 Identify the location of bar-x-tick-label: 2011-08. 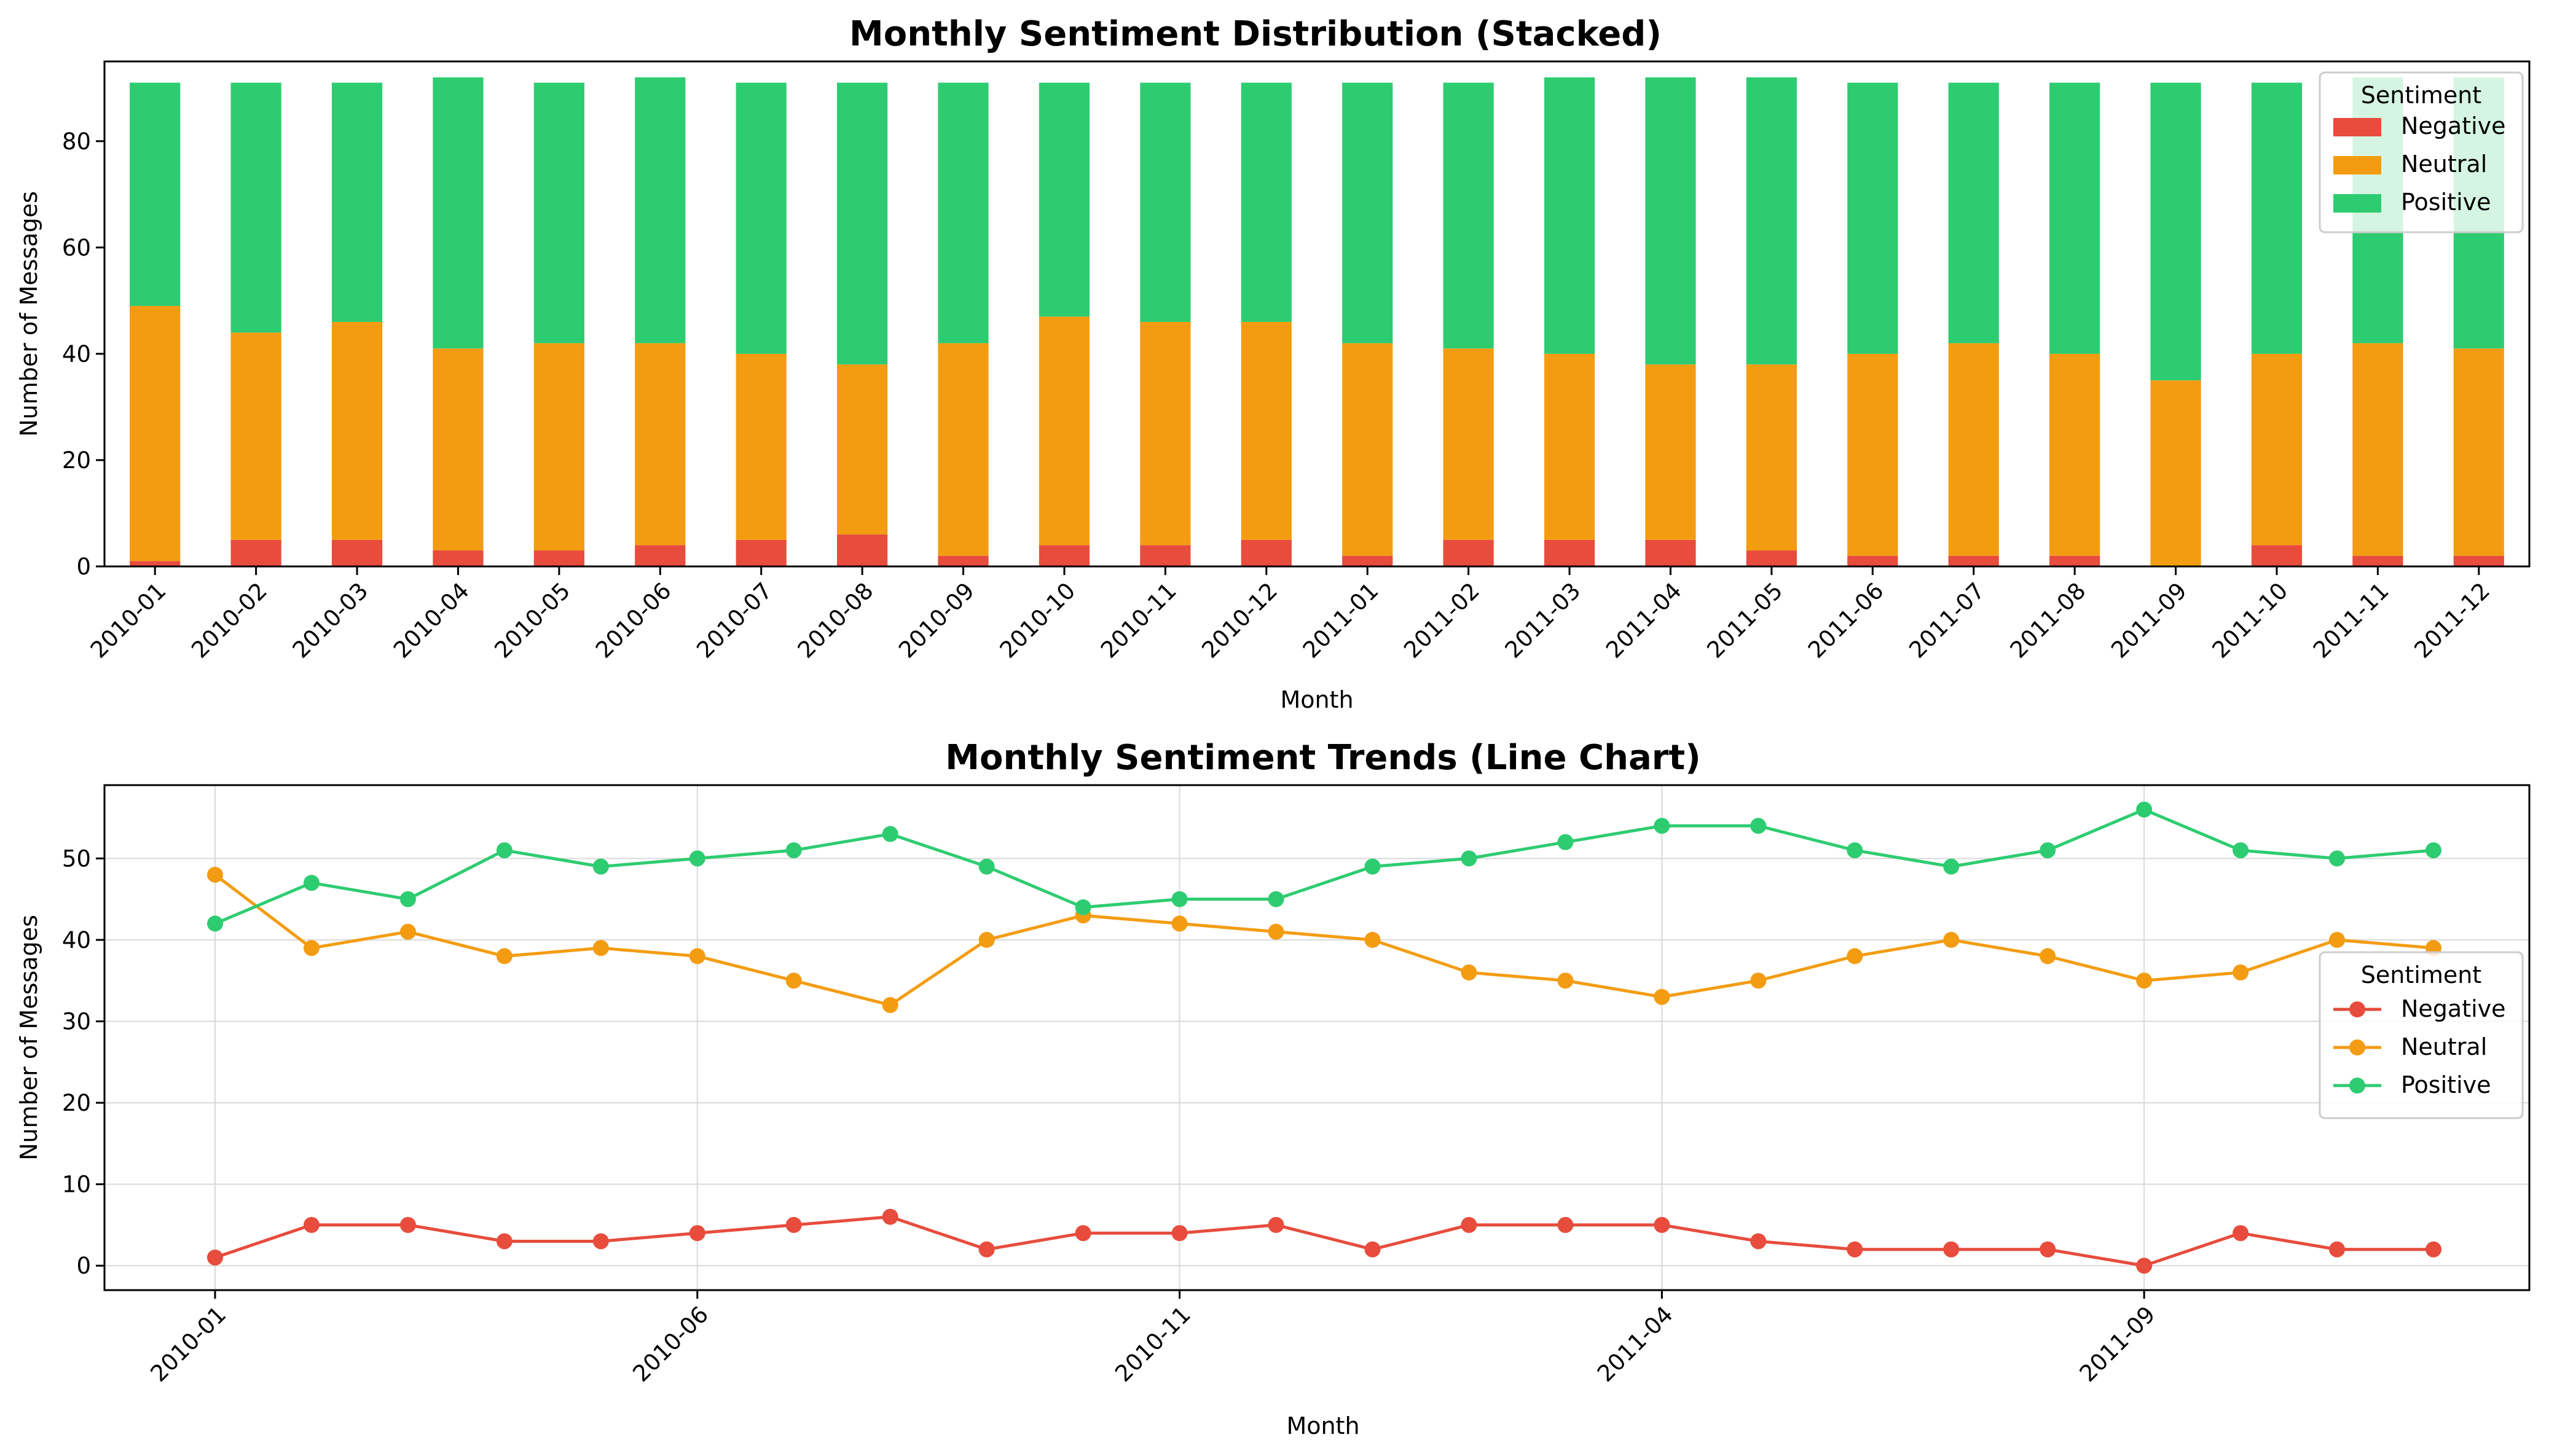
(2048, 620).